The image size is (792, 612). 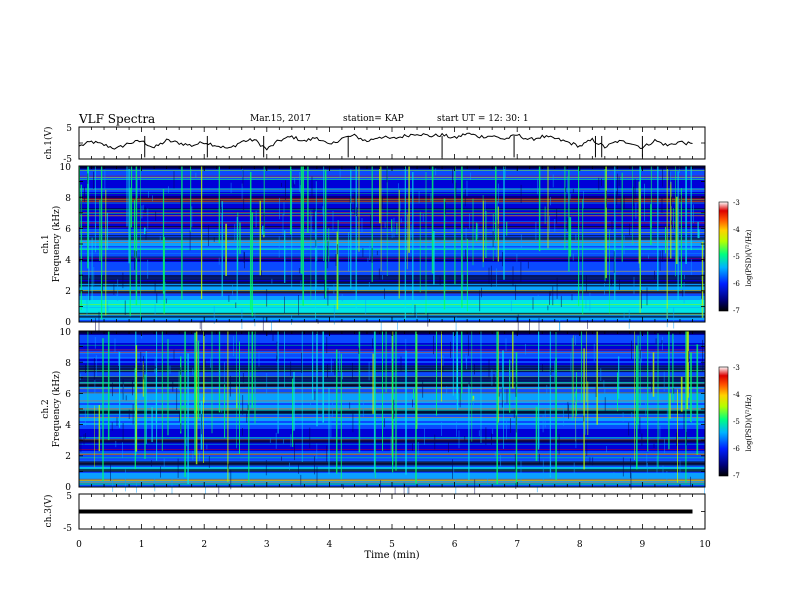 I want to click on x-tick-label: 9, so click(x=643, y=545).